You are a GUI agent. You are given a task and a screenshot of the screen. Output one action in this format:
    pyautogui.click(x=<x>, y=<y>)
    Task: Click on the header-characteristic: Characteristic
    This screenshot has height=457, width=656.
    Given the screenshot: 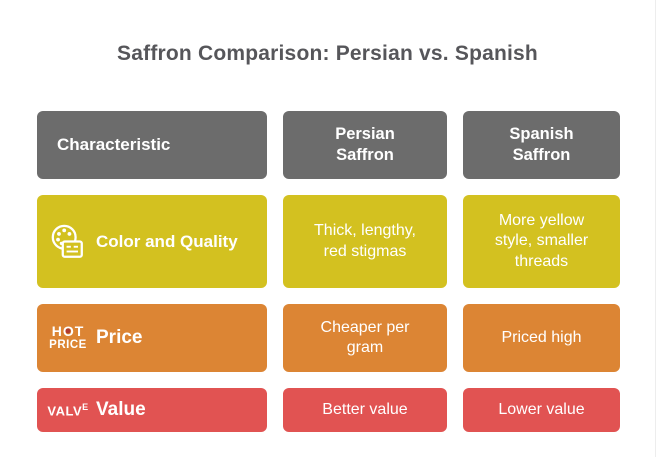 What is the action you would take?
    pyautogui.click(x=152, y=145)
    